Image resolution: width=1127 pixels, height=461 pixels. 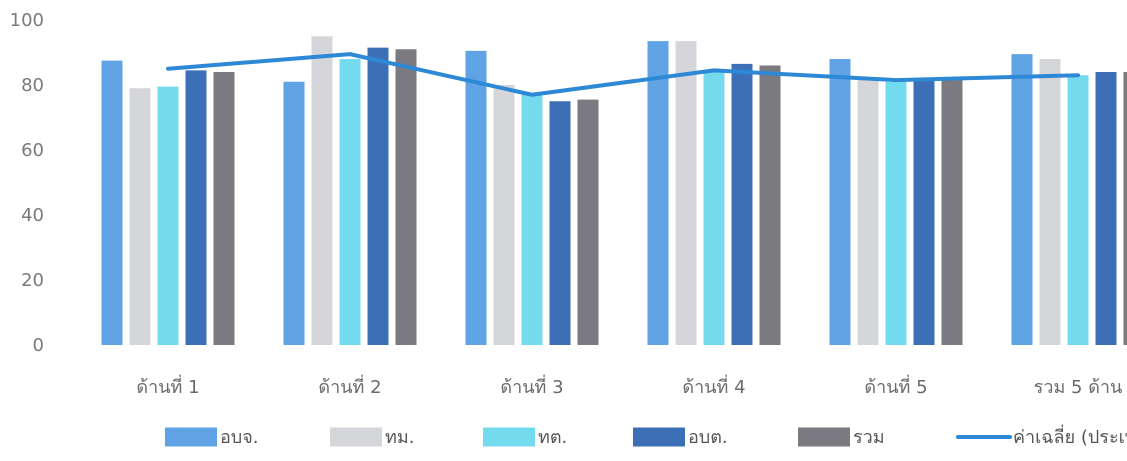 I want to click on y-tick-label: 80, so click(x=32, y=85).